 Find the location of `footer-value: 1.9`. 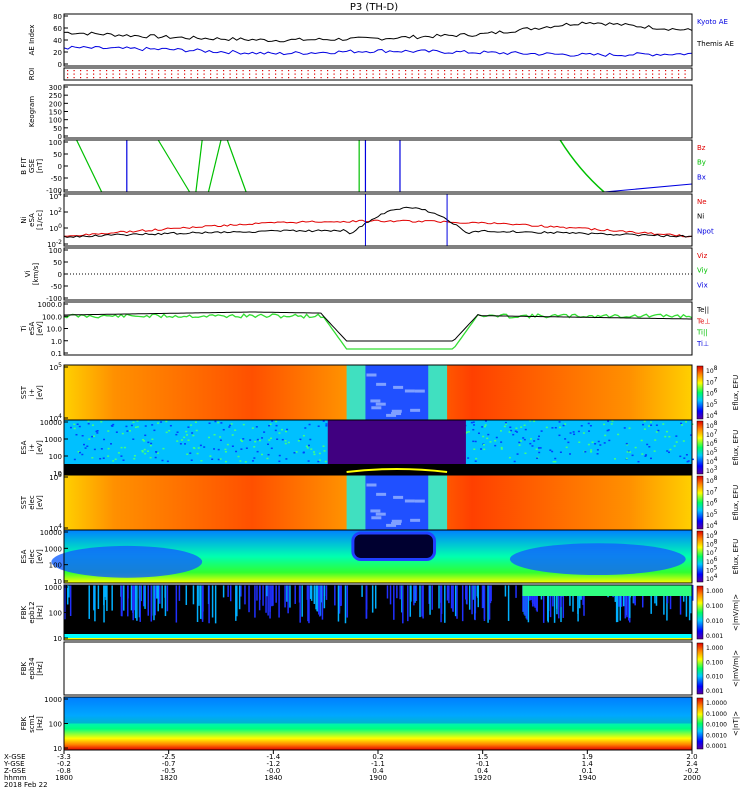

footer-value: 1.9 is located at coordinates (587, 757).